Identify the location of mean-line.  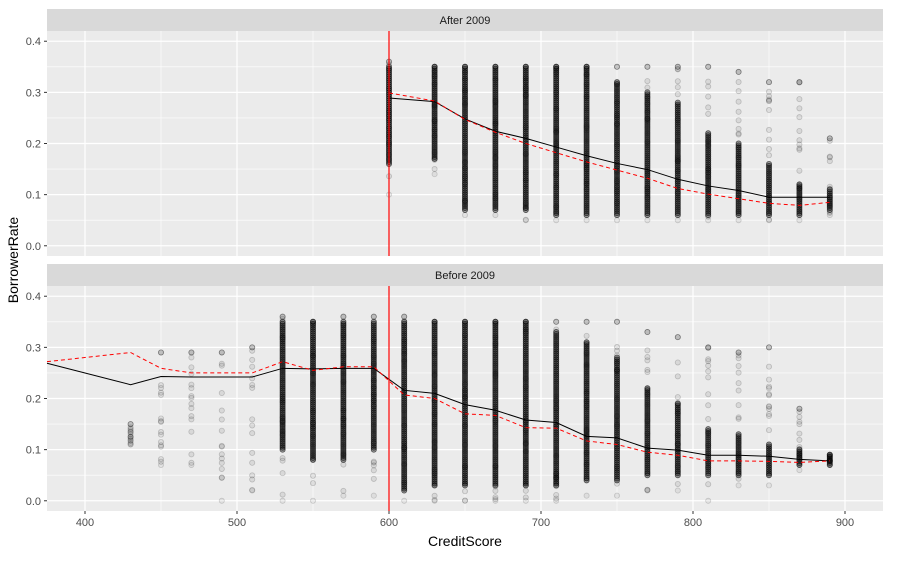
(609, 147).